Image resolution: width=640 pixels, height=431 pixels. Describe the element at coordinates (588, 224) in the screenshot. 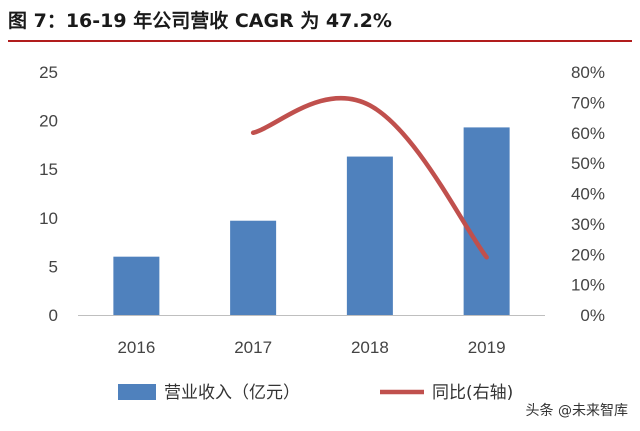

I see `y2-tick-label: 30%` at that location.